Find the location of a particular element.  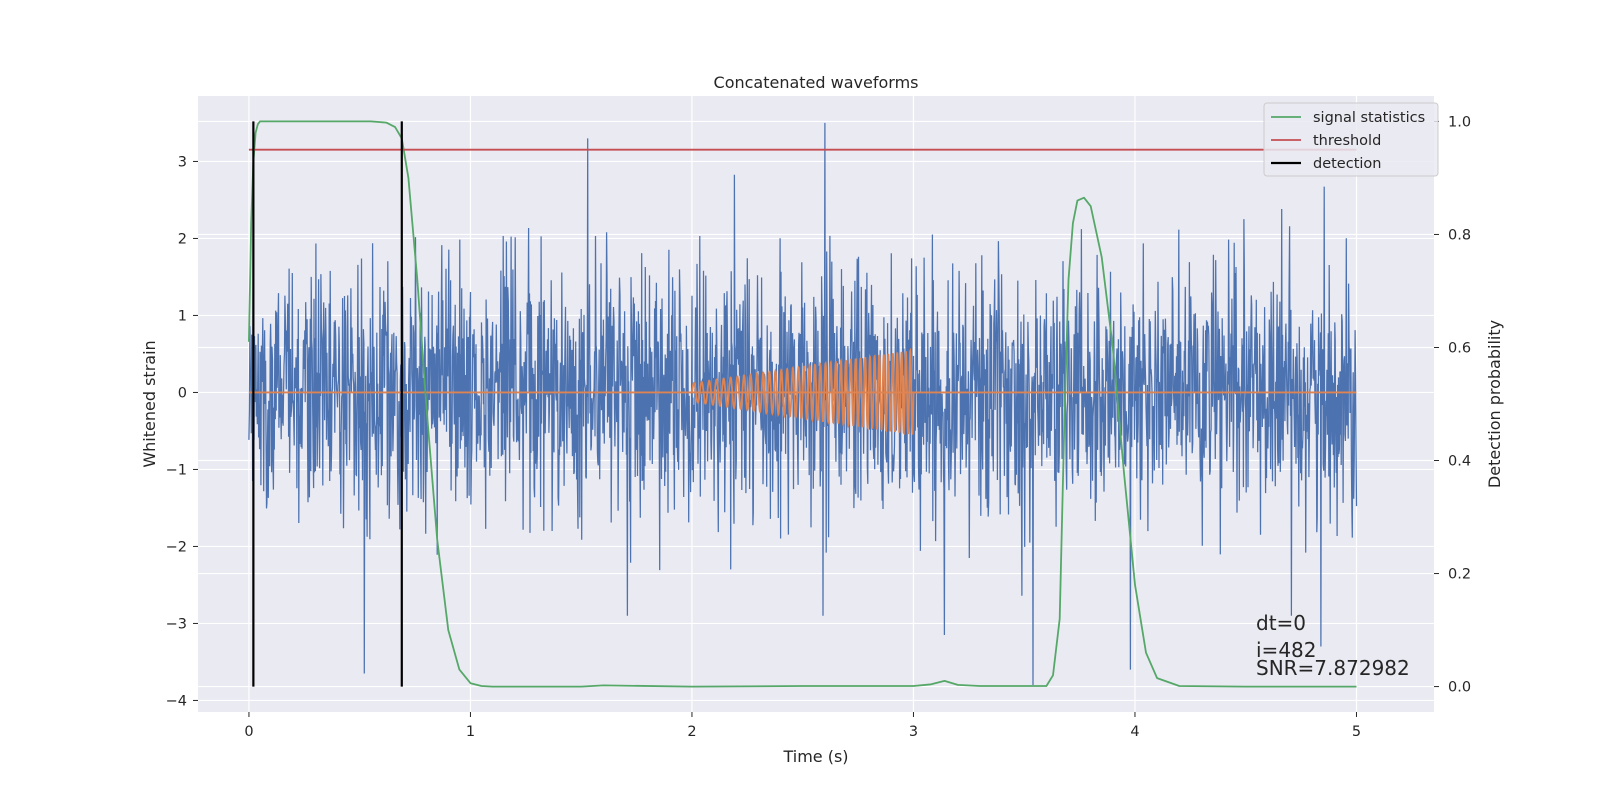

legend-label-signal-statistics: signal statistics is located at coordinates (1369, 118).